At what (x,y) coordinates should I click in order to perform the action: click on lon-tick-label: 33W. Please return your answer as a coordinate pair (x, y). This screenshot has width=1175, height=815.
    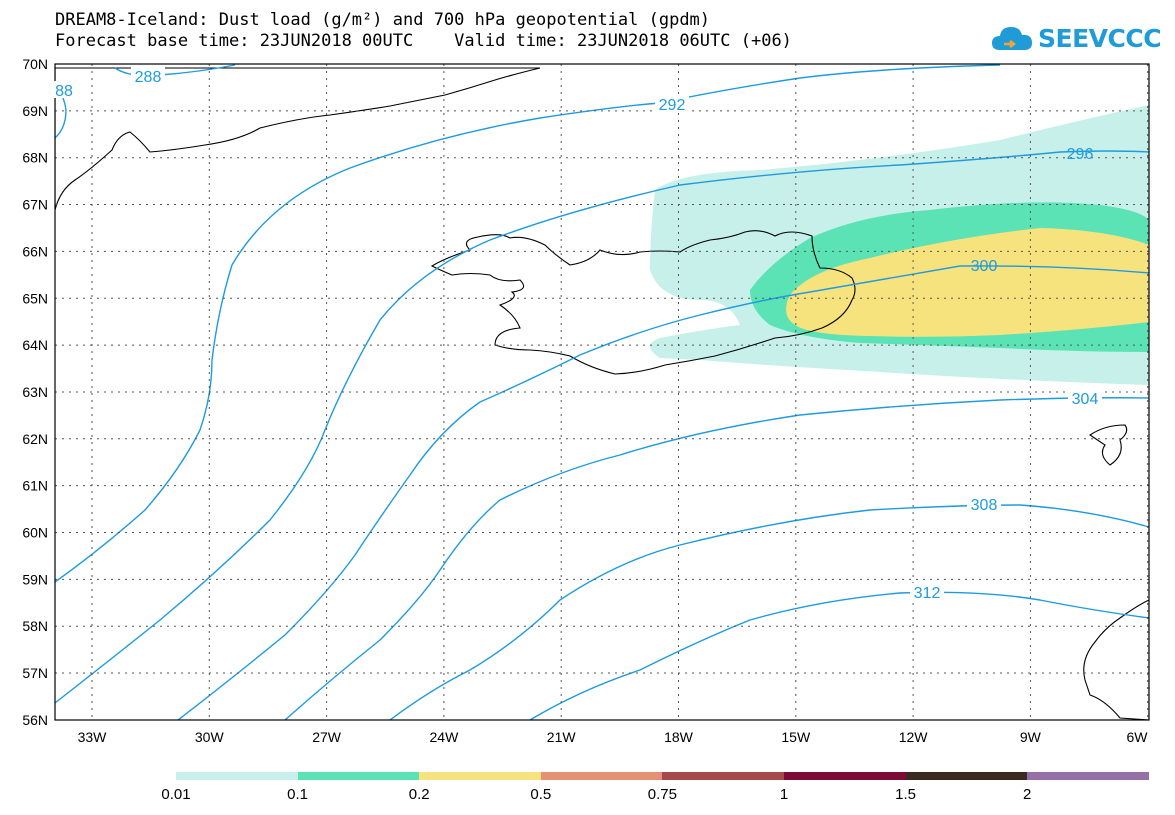
    Looking at the image, I should click on (93, 737).